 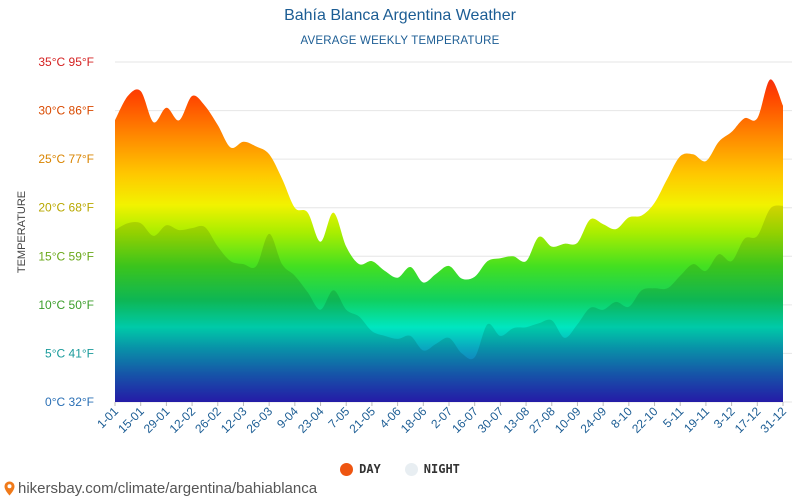 I want to click on y-tick-label: 20°C 68°F, so click(x=66, y=208).